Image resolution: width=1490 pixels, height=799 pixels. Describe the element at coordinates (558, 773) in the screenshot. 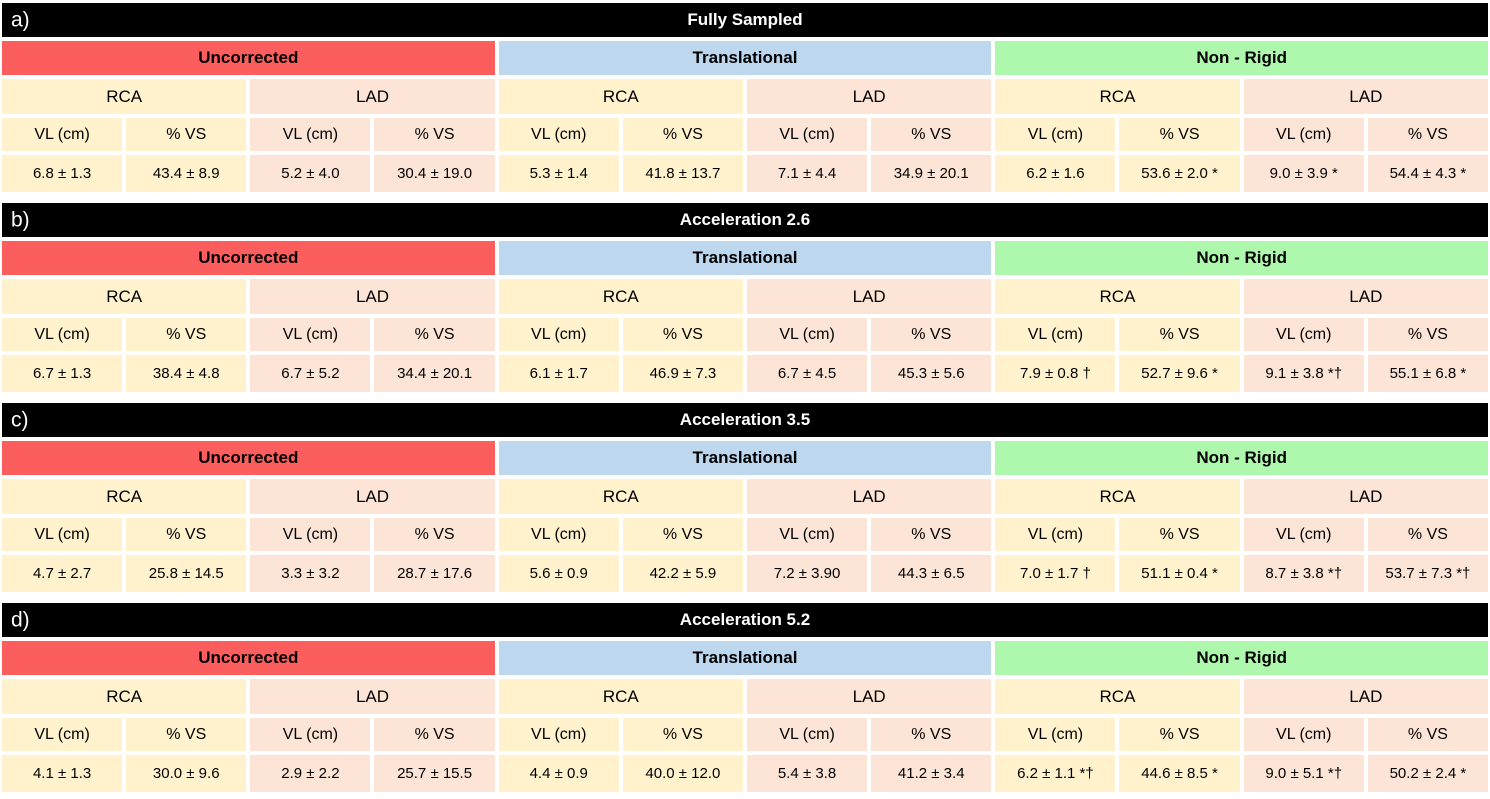

I see `data-cell: 4.4 ± 0.9` at that location.